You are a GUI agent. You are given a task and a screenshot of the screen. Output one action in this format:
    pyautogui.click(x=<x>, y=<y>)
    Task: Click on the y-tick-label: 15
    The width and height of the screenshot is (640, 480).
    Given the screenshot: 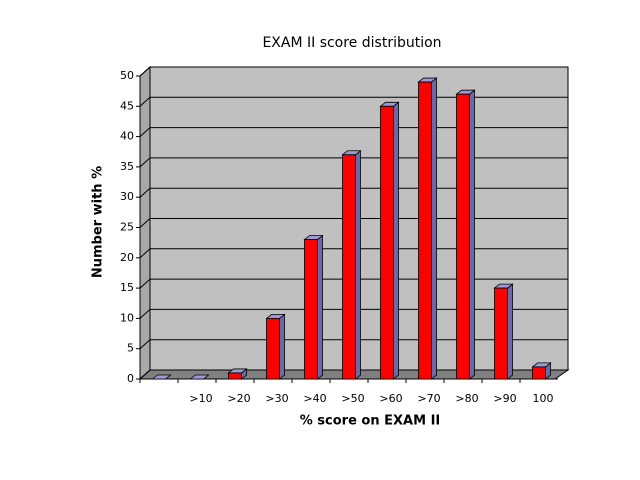 What is the action you would take?
    pyautogui.click(x=127, y=287)
    